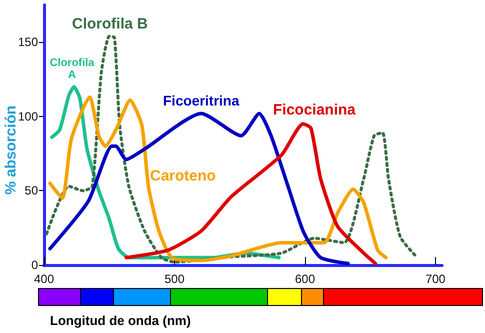 The height and width of the screenshot is (333, 485). Describe the element at coordinates (44, 279) in the screenshot. I see `x-tick-label: 400` at that location.